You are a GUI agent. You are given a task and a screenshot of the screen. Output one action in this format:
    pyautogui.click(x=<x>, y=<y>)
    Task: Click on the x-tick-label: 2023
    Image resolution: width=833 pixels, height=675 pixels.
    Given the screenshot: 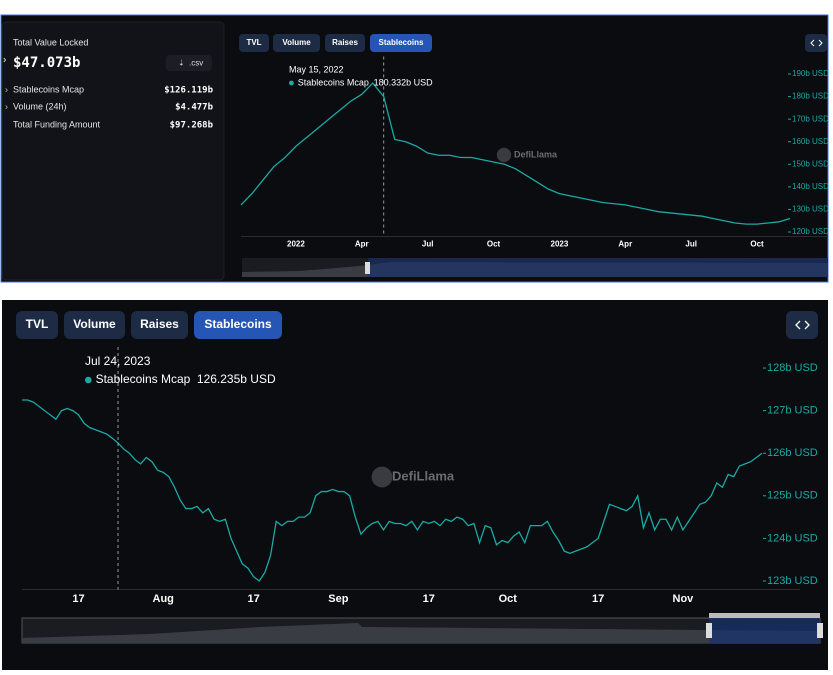 What is the action you would take?
    pyautogui.click(x=560, y=244)
    